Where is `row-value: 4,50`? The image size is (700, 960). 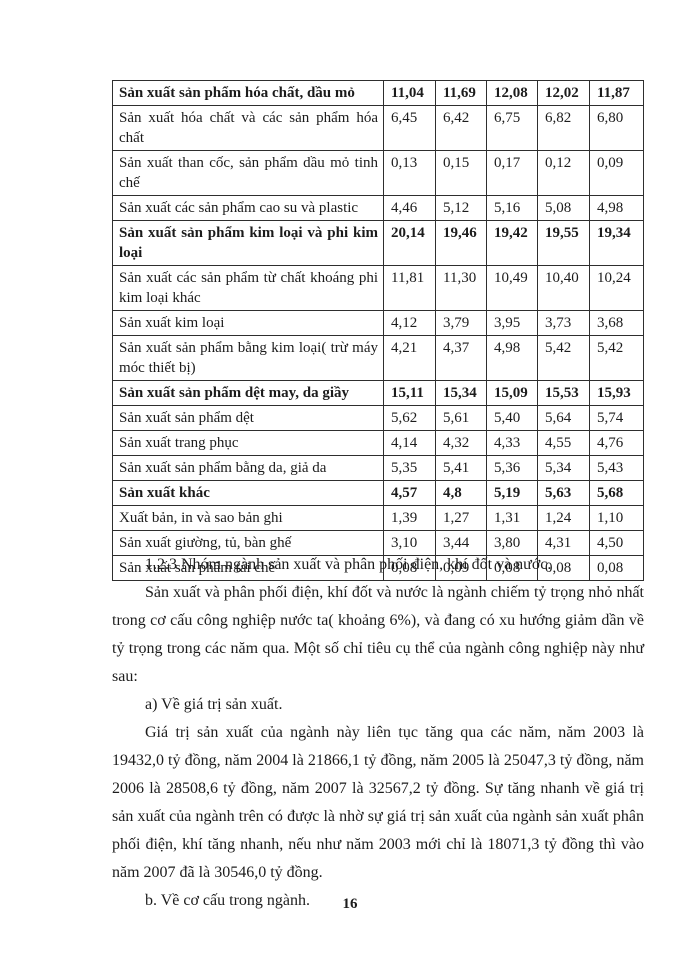 row-value: 4,50 is located at coordinates (616, 543).